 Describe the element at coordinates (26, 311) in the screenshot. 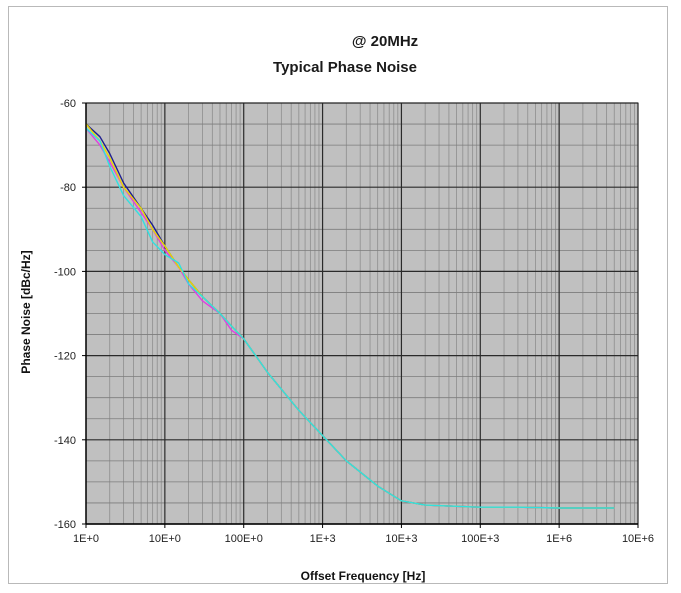

I see `y-axis-label: Phase Noise [dBc/Hz]` at that location.